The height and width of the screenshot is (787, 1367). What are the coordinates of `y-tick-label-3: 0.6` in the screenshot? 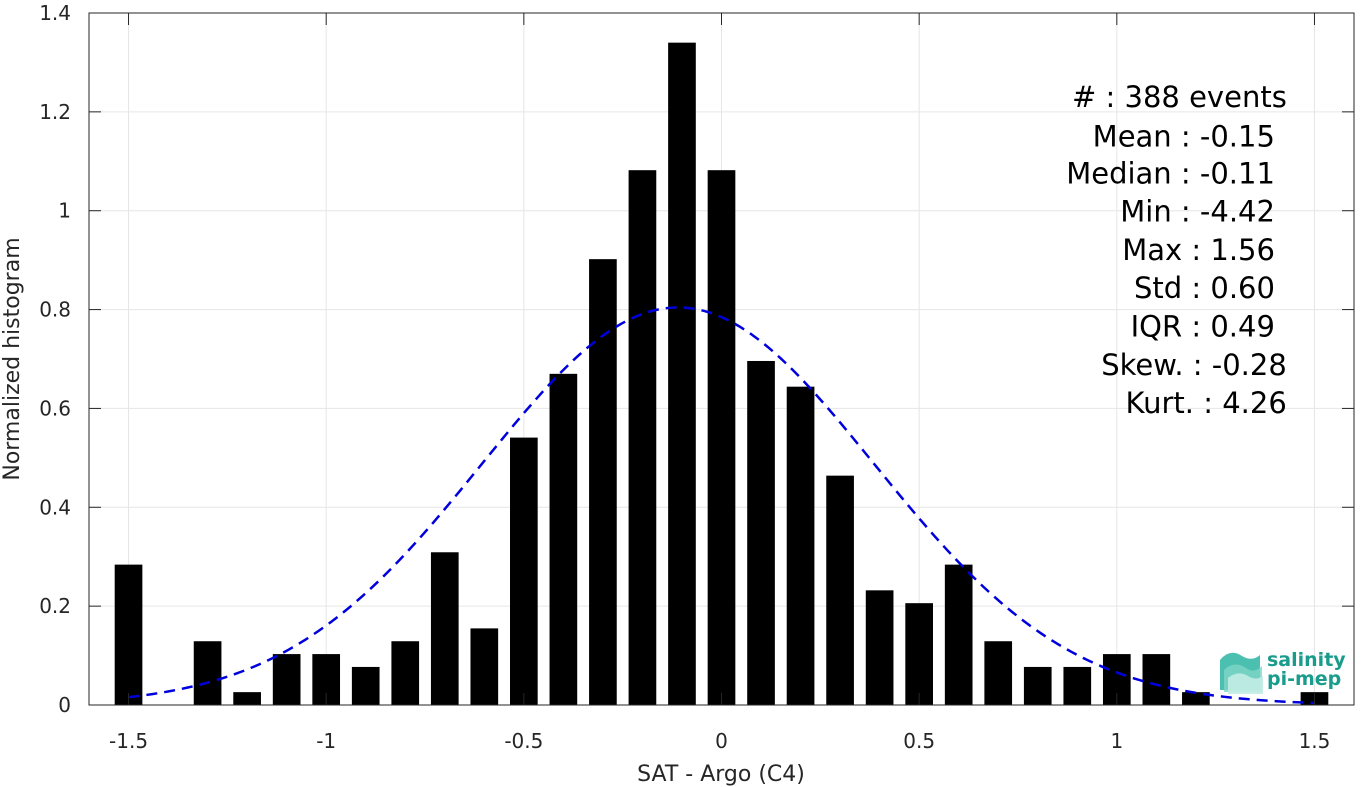 It's located at (55, 408).